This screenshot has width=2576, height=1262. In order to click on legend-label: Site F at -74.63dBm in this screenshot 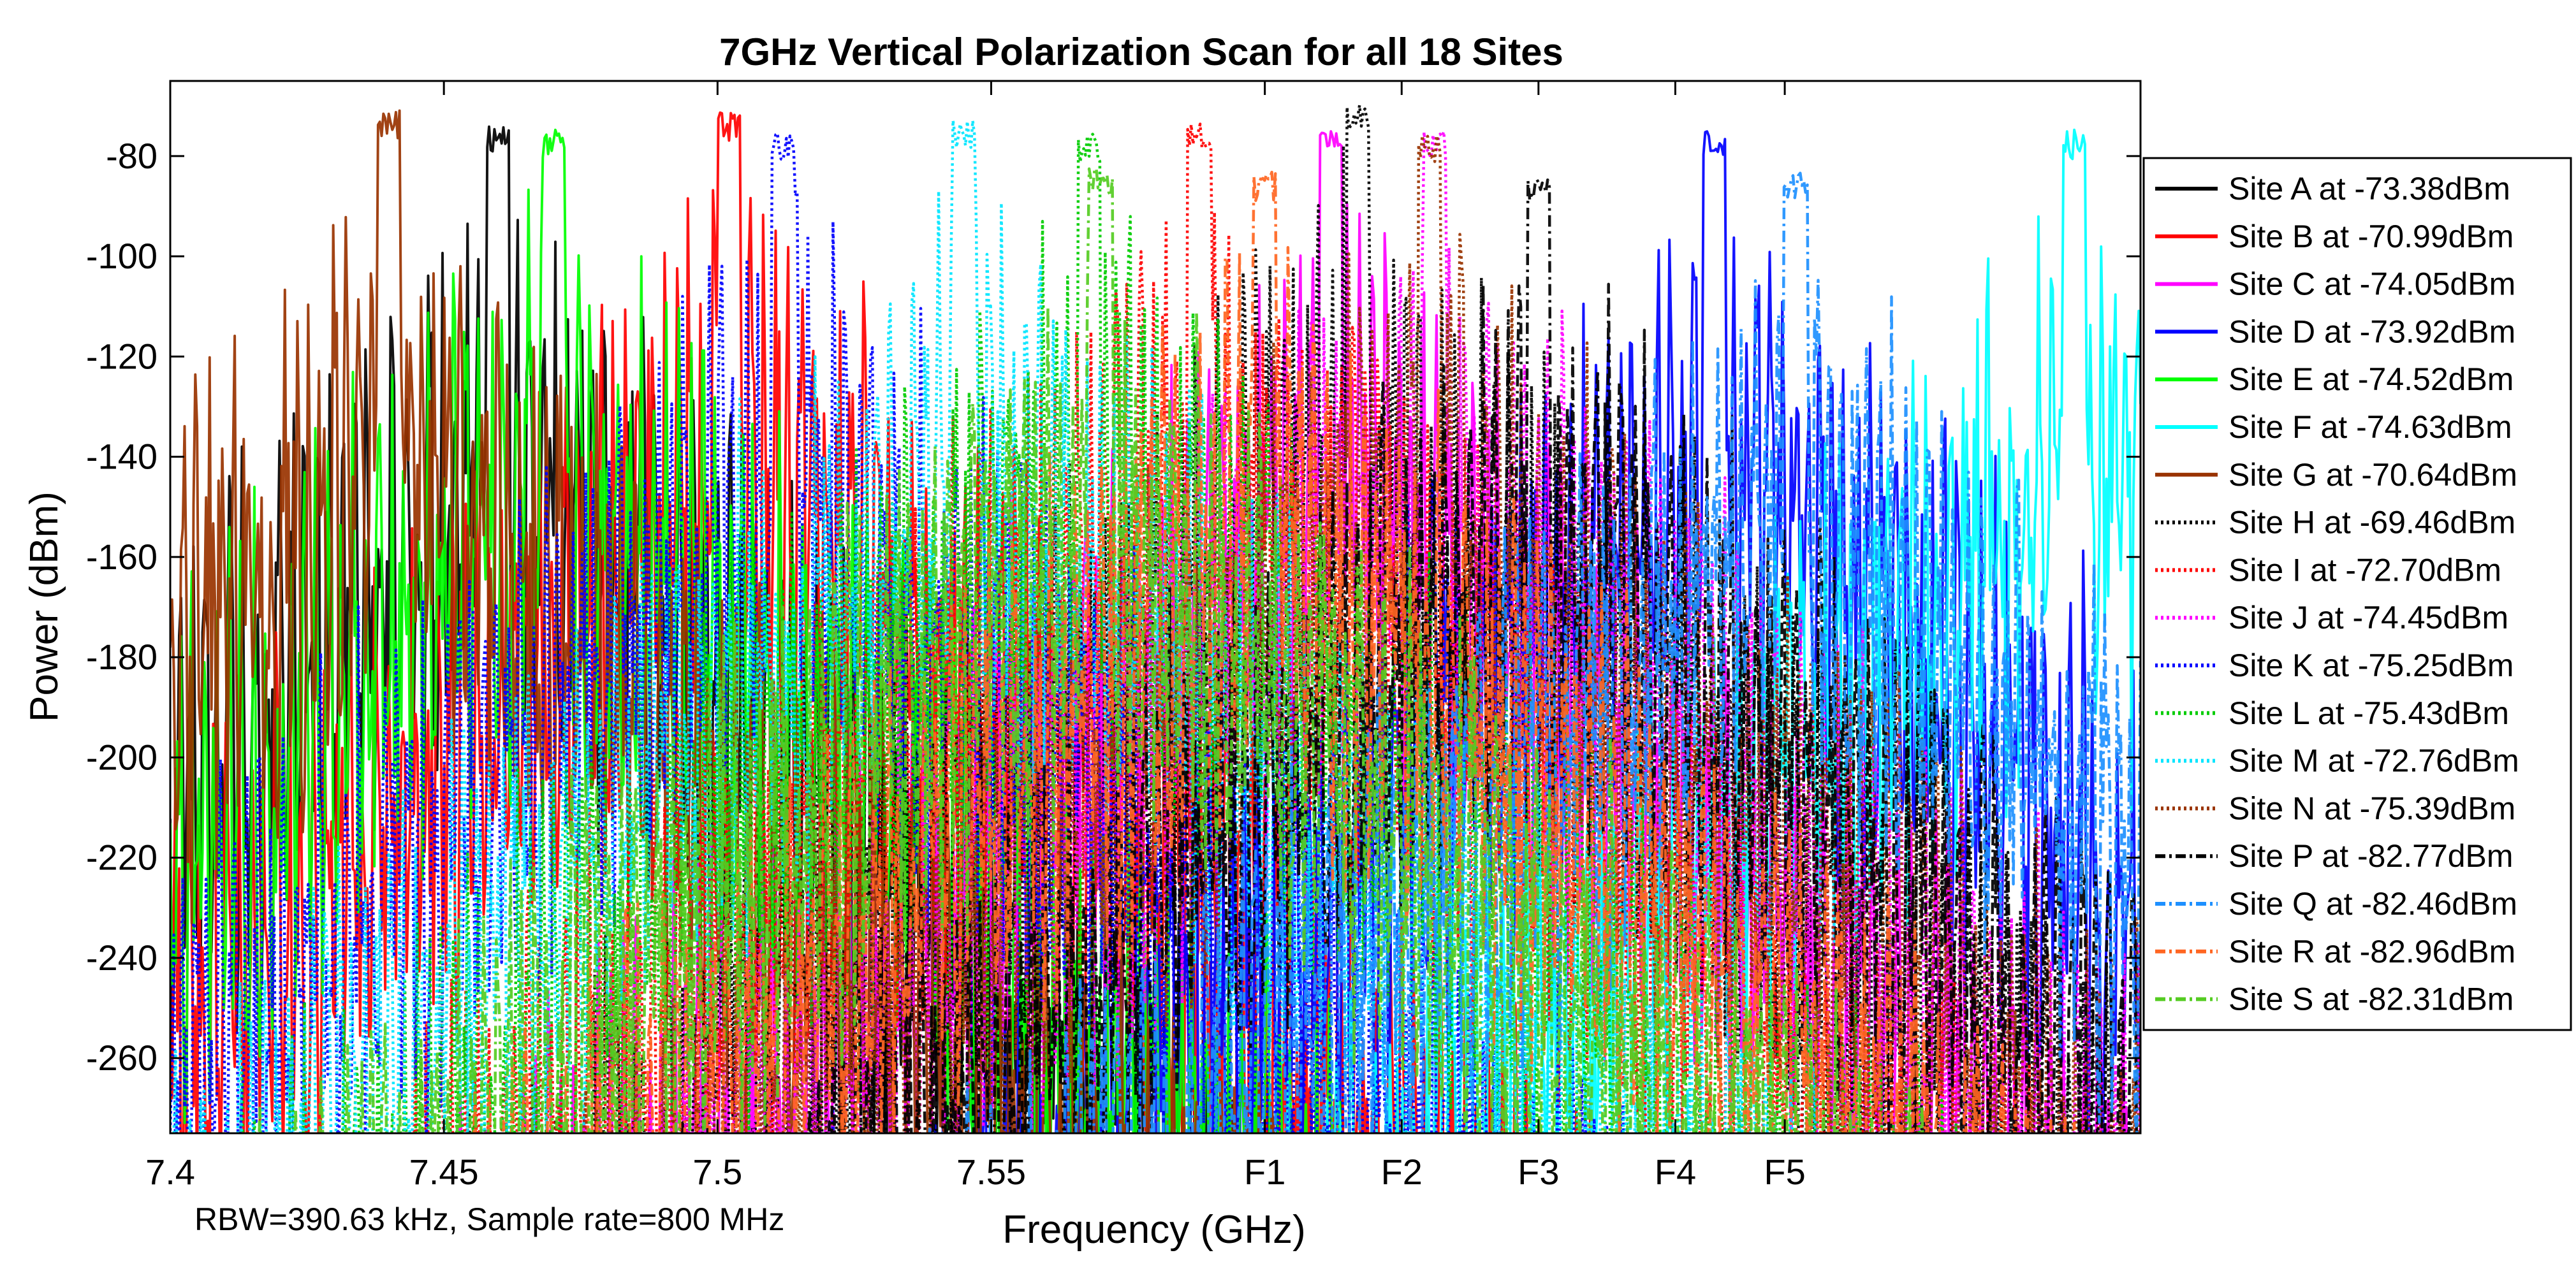, I will do `click(2370, 427)`.